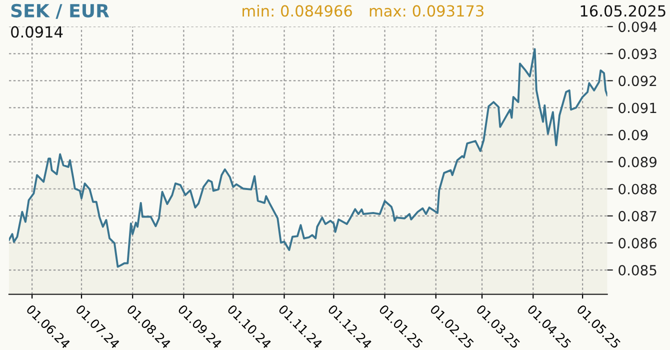 This screenshot has height=350, width=670. I want to click on text: min: 0.084966, so click(297, 10).